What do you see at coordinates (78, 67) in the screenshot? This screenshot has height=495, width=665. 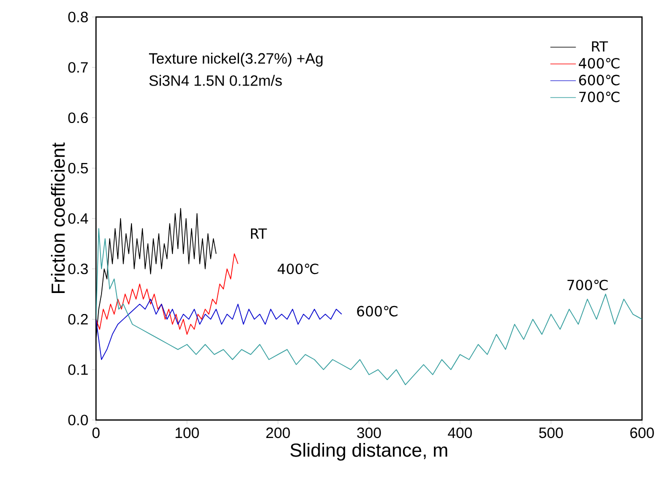 I see `y-tick-label: 0.7` at bounding box center [78, 67].